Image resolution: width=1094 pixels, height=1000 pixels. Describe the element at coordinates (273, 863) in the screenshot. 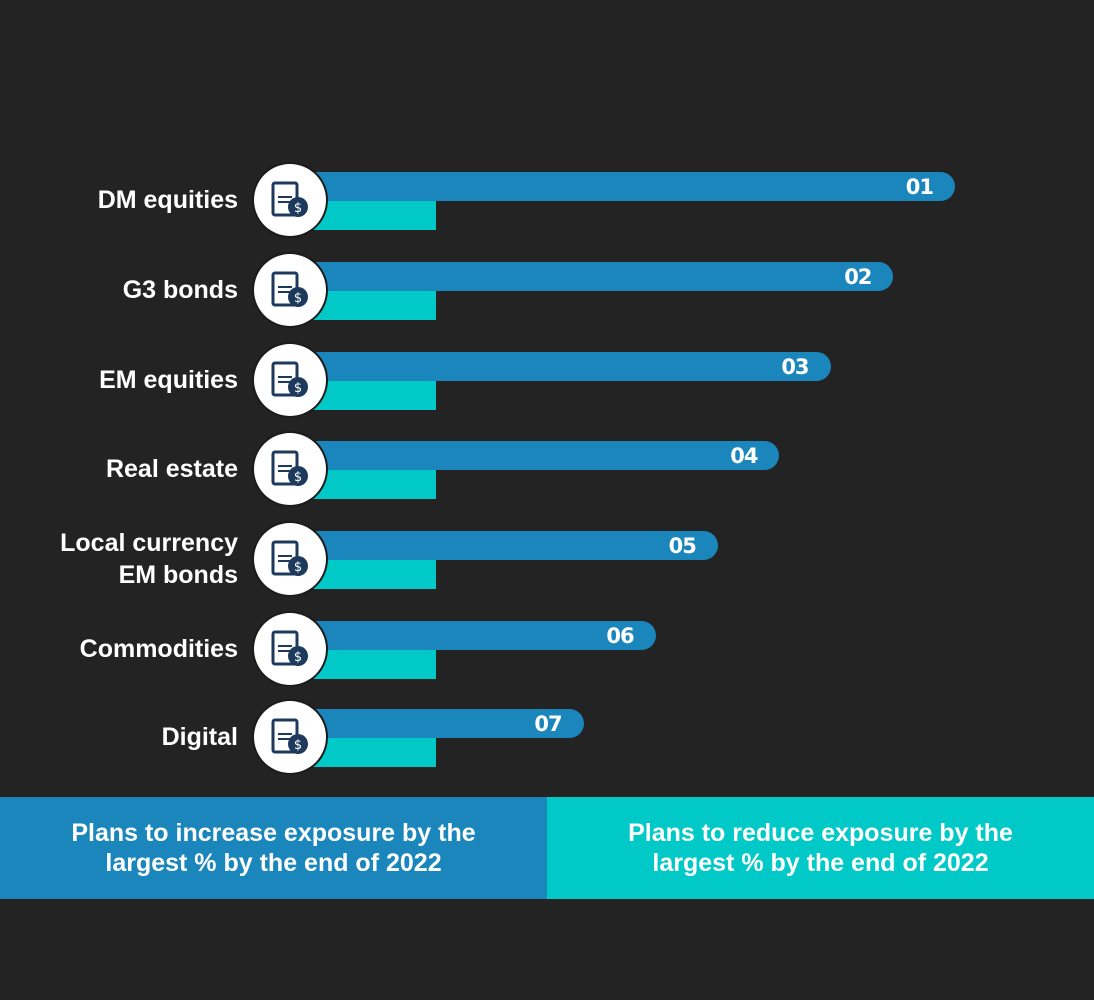

I see `legend-increase-line2: largest % by the end of 2022` at that location.